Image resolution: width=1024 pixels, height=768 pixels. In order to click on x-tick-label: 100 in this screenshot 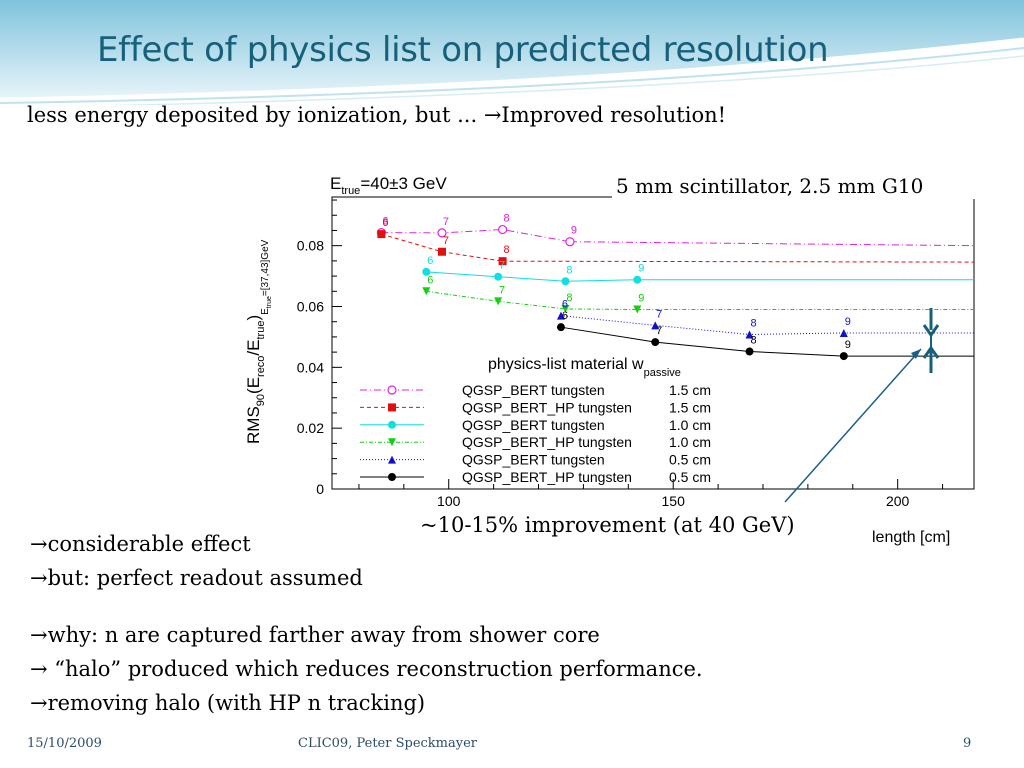, I will do `click(449, 501)`.